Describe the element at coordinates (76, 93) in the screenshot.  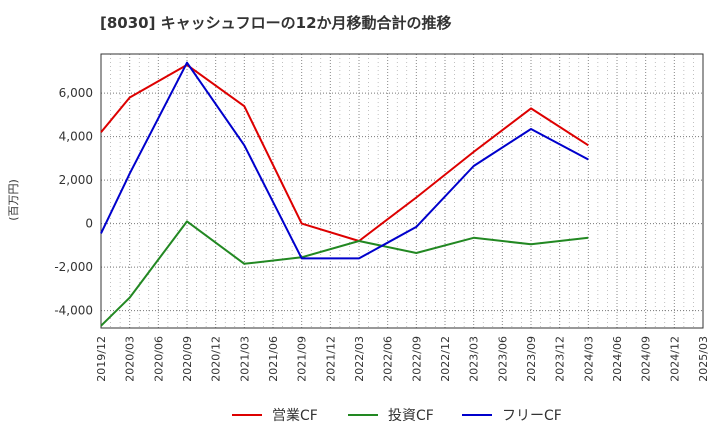
I see `y-tick-label: 6,000` at that location.